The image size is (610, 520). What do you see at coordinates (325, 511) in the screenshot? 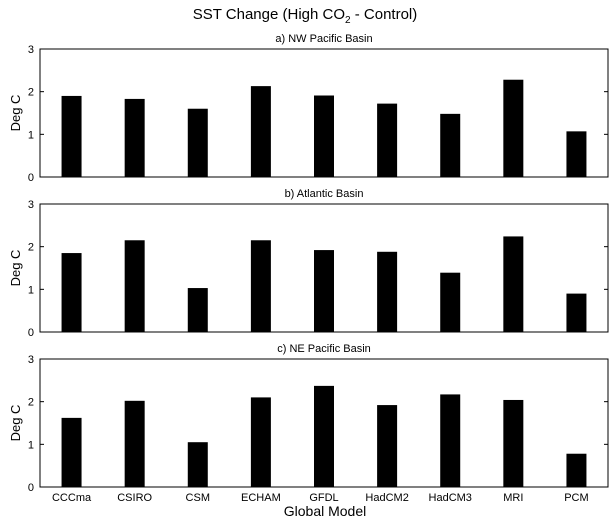
I see `x-axis-label: Global Model` at bounding box center [325, 511].